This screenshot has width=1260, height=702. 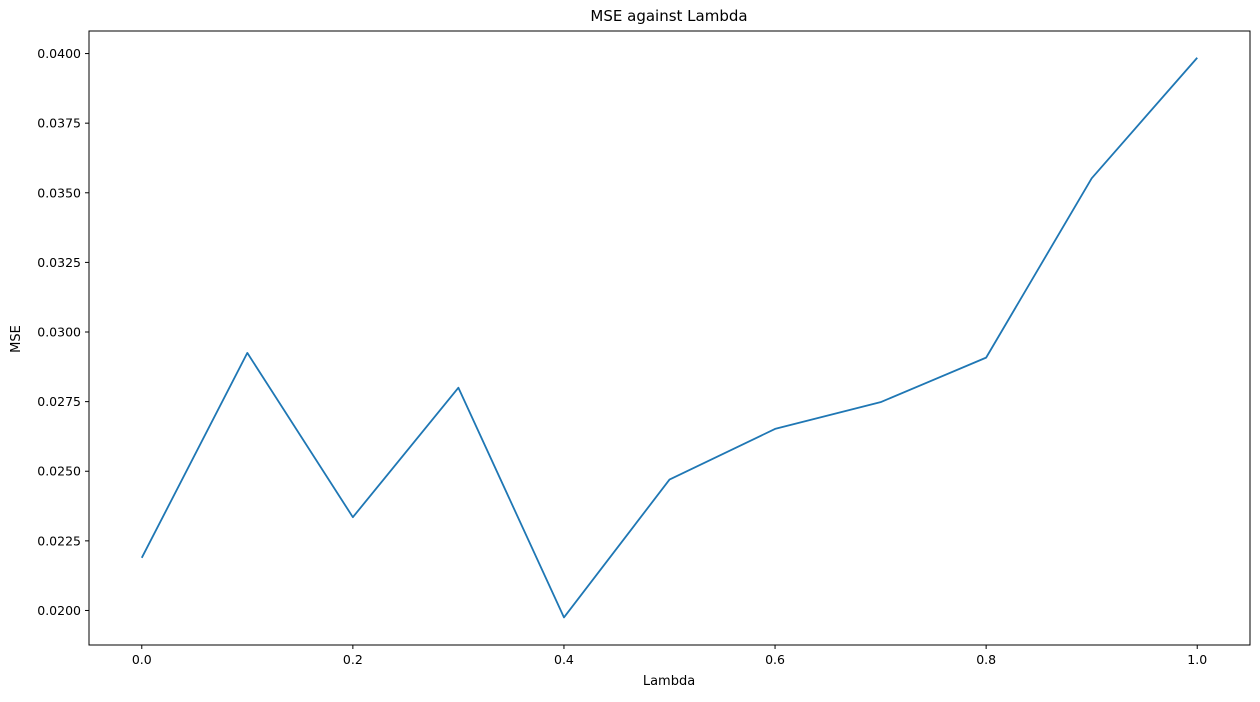 I want to click on y-axis-label: MSE, so click(x=16, y=339).